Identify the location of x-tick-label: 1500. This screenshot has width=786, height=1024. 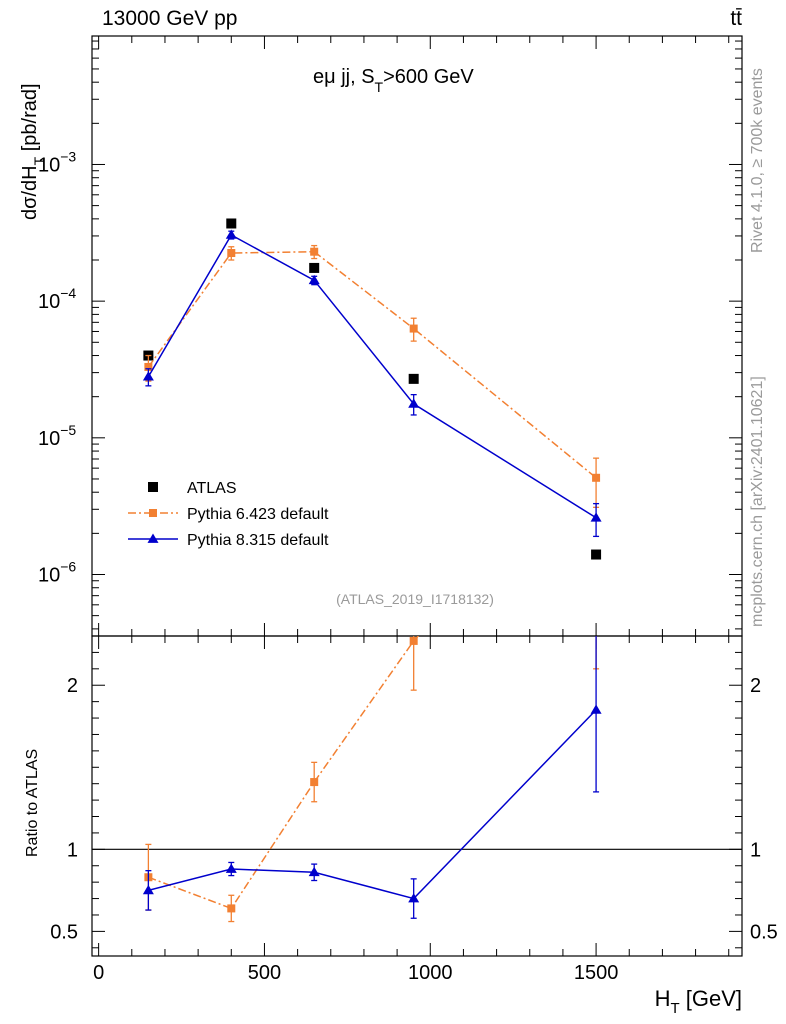
(596, 973).